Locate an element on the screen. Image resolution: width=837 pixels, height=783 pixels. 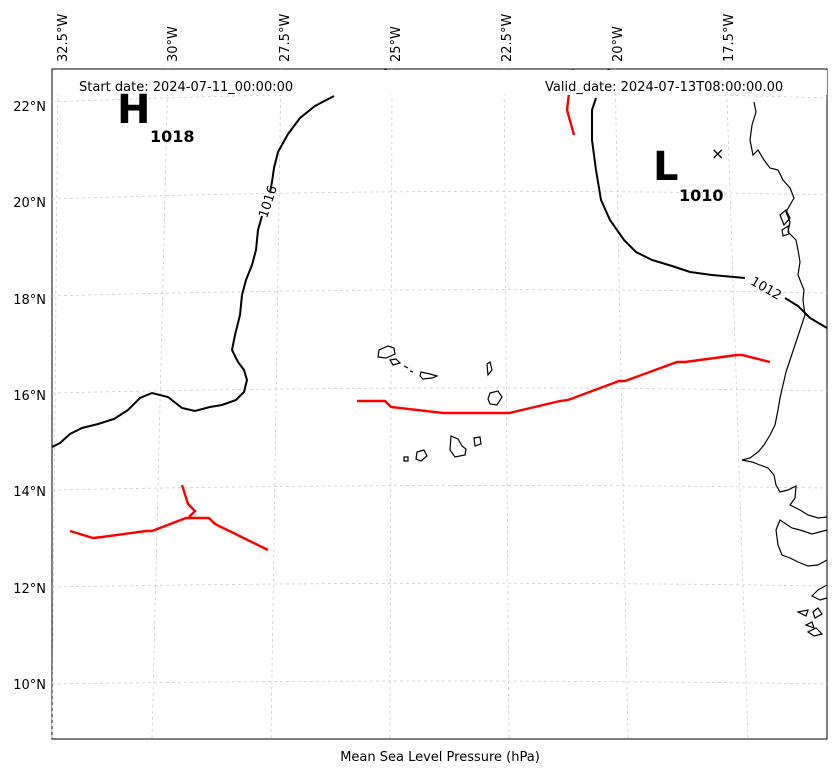
header-band is located at coordinates (440, 82).